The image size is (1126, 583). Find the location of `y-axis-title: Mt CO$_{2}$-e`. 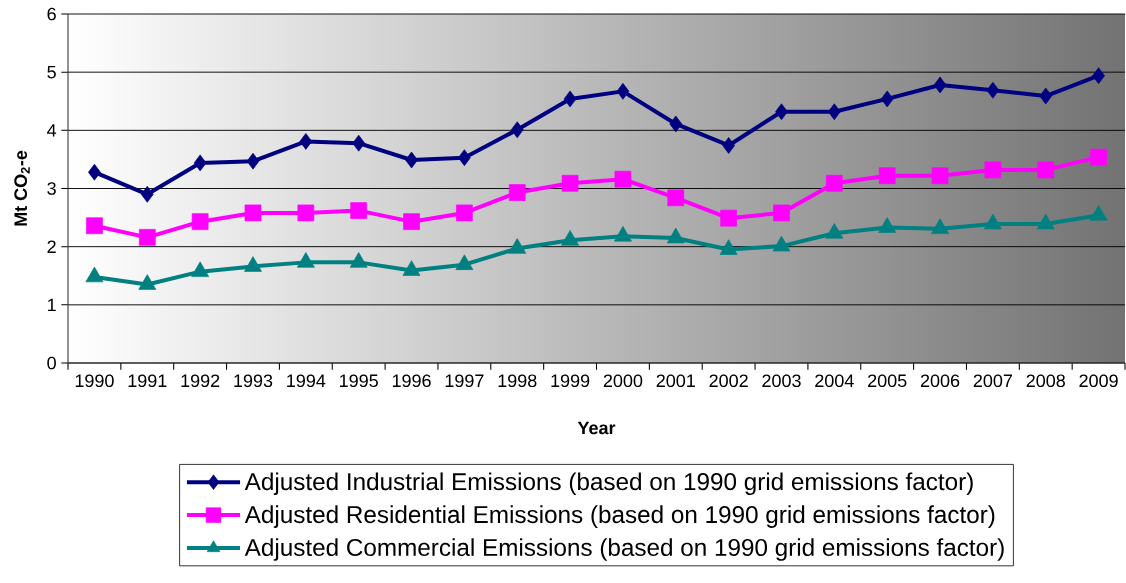

y-axis-title: Mt CO$_{2}$-e is located at coordinates (22, 188).